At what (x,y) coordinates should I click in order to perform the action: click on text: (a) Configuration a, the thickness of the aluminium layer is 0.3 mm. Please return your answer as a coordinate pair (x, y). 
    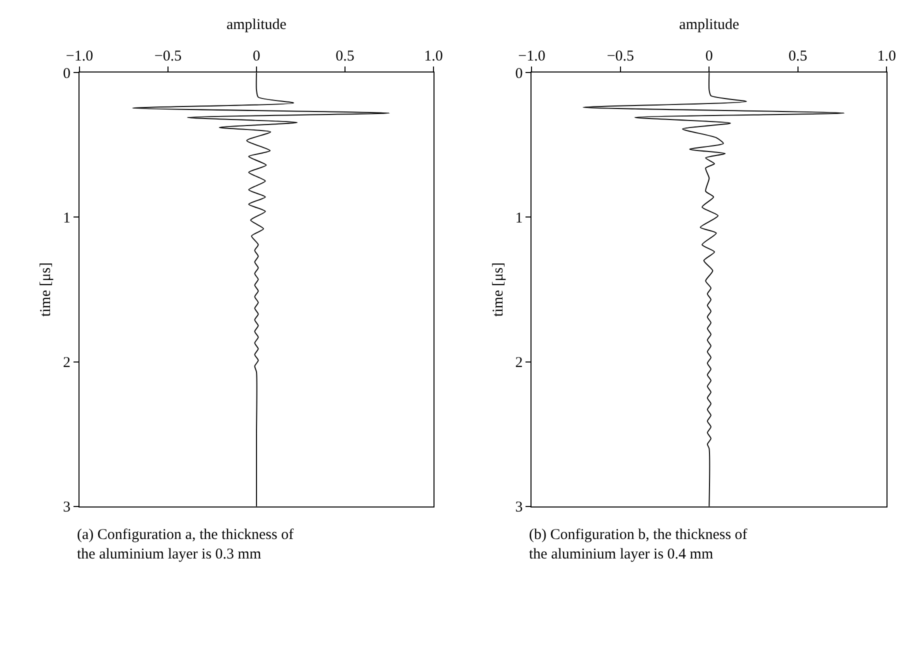
    Looking at the image, I should click on (185, 544).